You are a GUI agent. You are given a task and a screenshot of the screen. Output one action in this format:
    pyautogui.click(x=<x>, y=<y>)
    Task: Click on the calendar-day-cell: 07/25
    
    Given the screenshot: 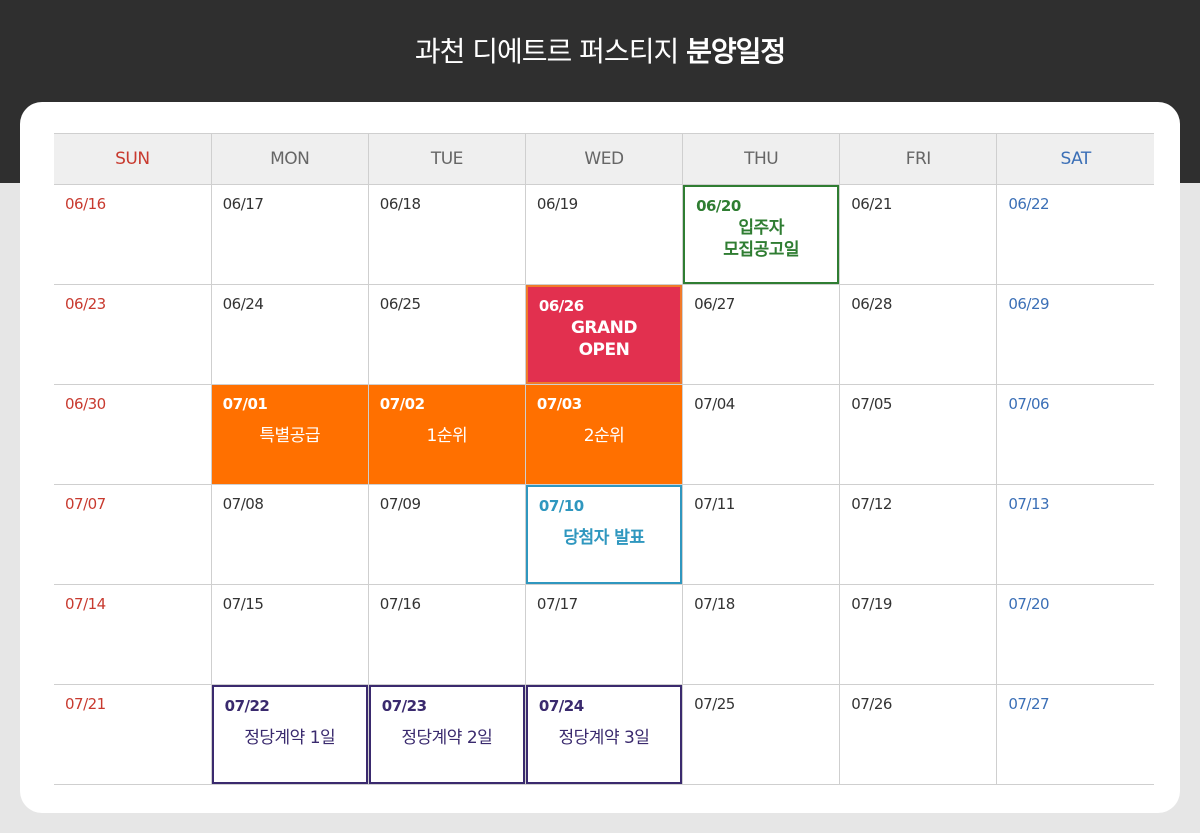 What is the action you would take?
    pyautogui.click(x=761, y=734)
    